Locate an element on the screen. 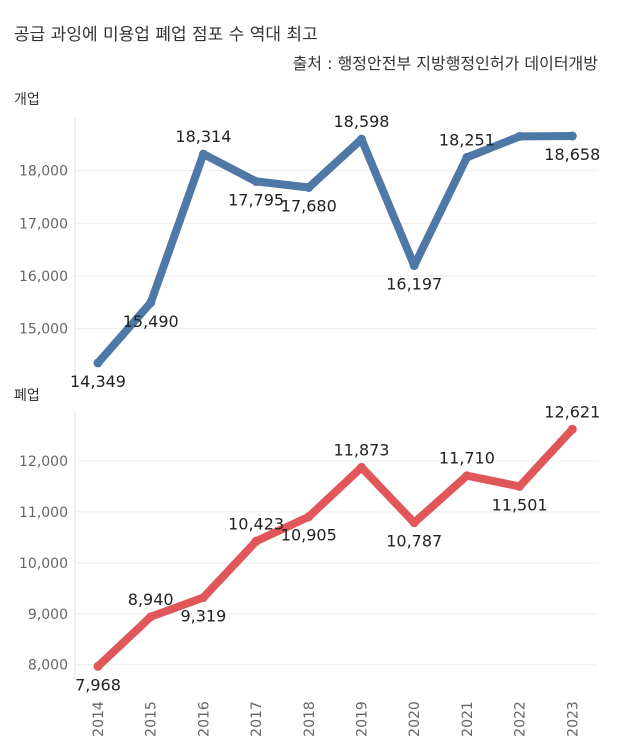 The width and height of the screenshot is (631, 740). y-tick-label: 18,000 is located at coordinates (43, 172).